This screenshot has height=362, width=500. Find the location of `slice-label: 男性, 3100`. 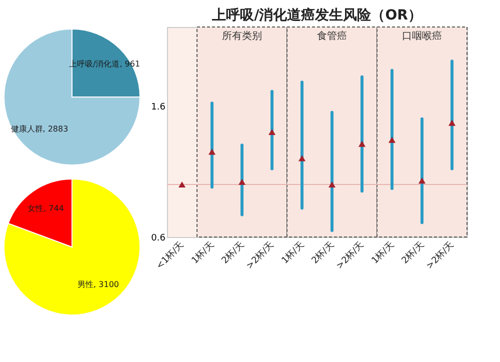

slice-label: 男性, 3100 is located at coordinates (99, 284).